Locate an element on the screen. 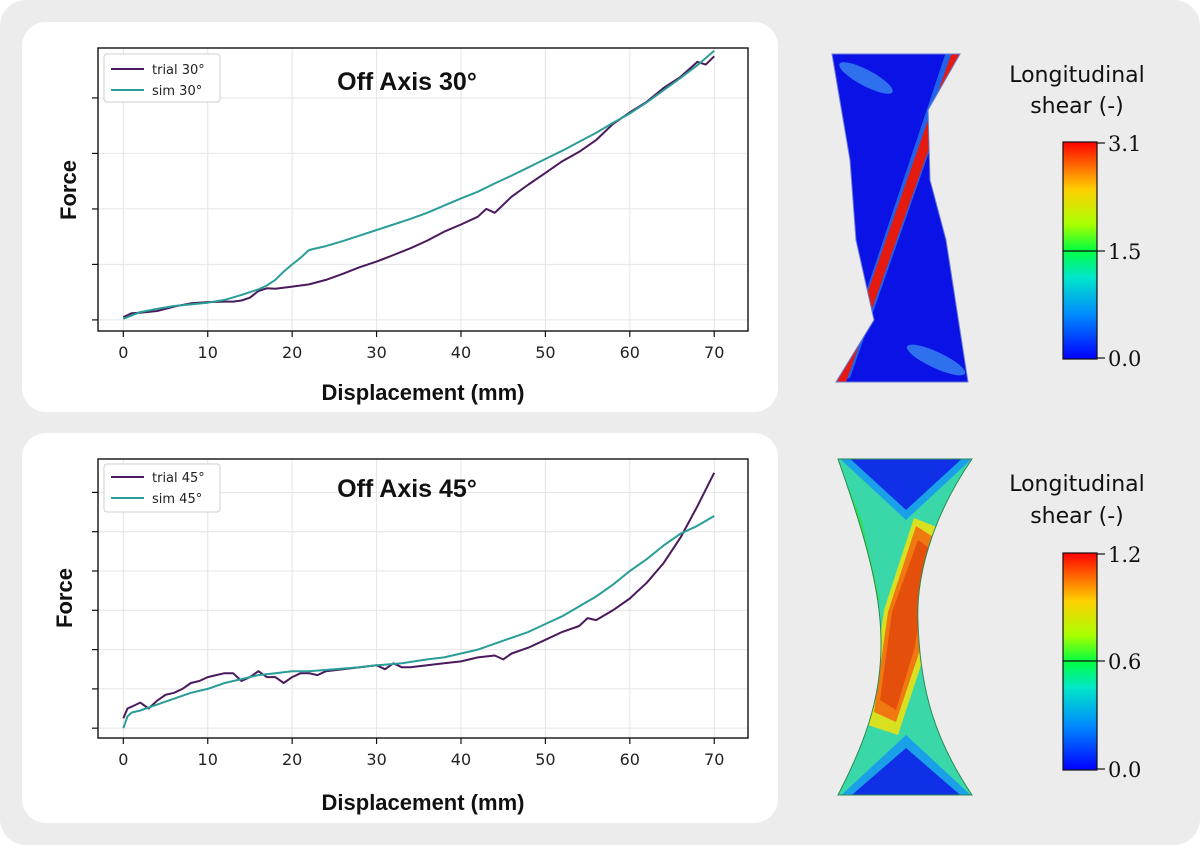 The height and width of the screenshot is (849, 1200). specimen-45-outline is located at coordinates (905, 627).